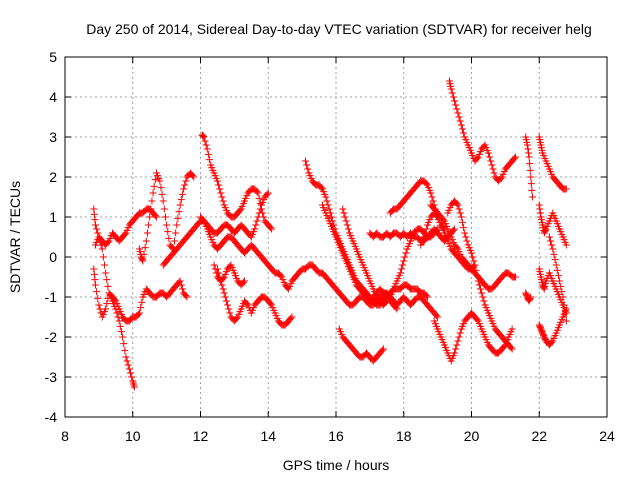 The image size is (640, 480). Describe the element at coordinates (53, 137) in the screenshot. I see `y-tick-label: 3` at that location.